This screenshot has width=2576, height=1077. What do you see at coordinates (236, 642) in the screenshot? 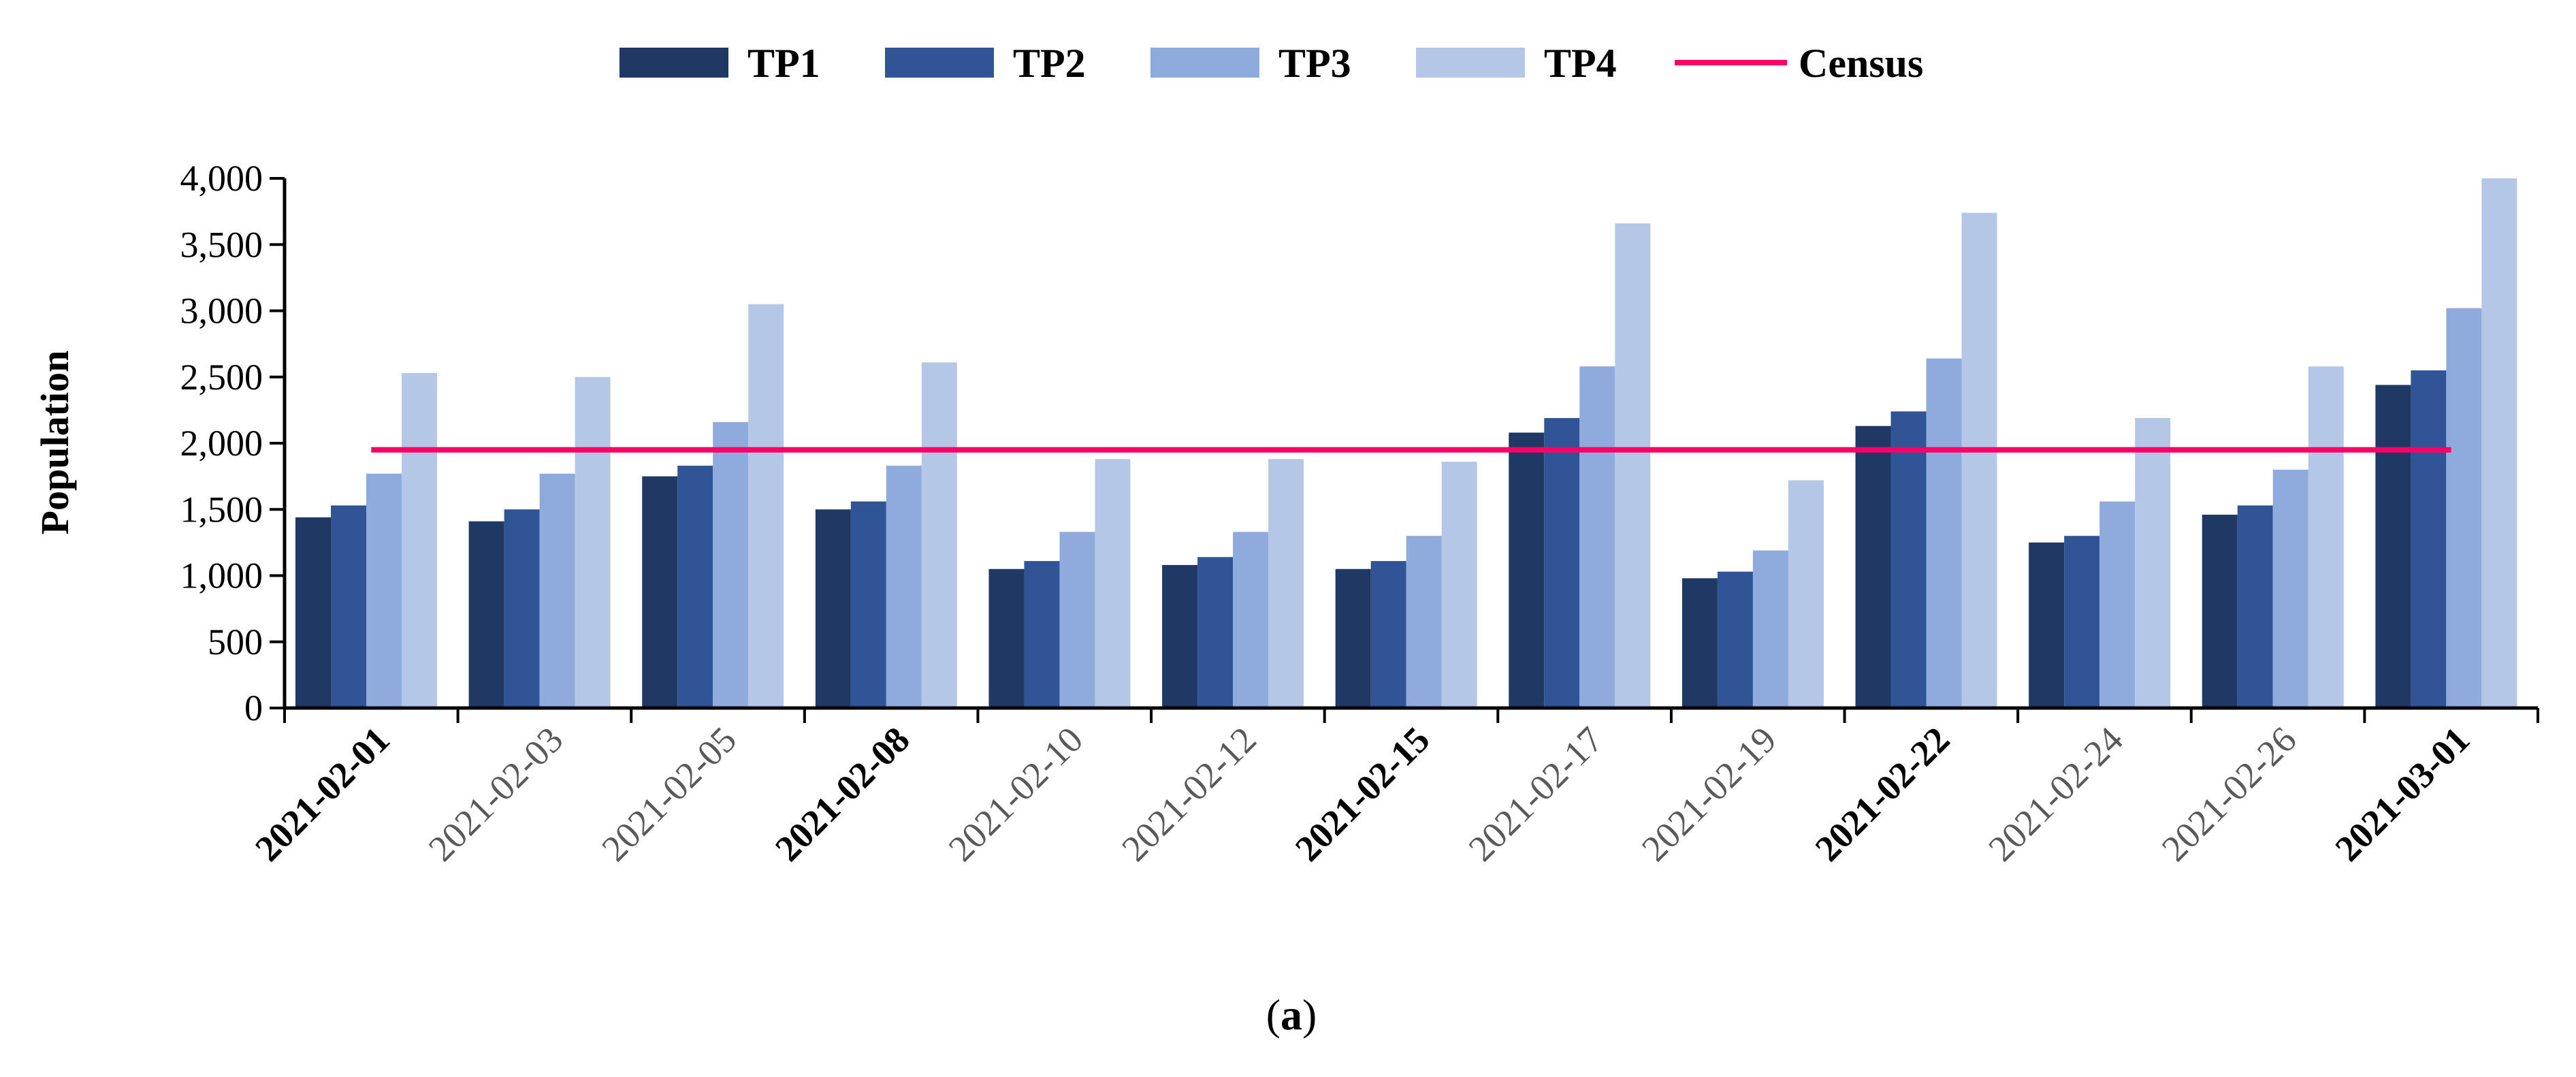
I see `y-tick-label: 500` at bounding box center [236, 642].